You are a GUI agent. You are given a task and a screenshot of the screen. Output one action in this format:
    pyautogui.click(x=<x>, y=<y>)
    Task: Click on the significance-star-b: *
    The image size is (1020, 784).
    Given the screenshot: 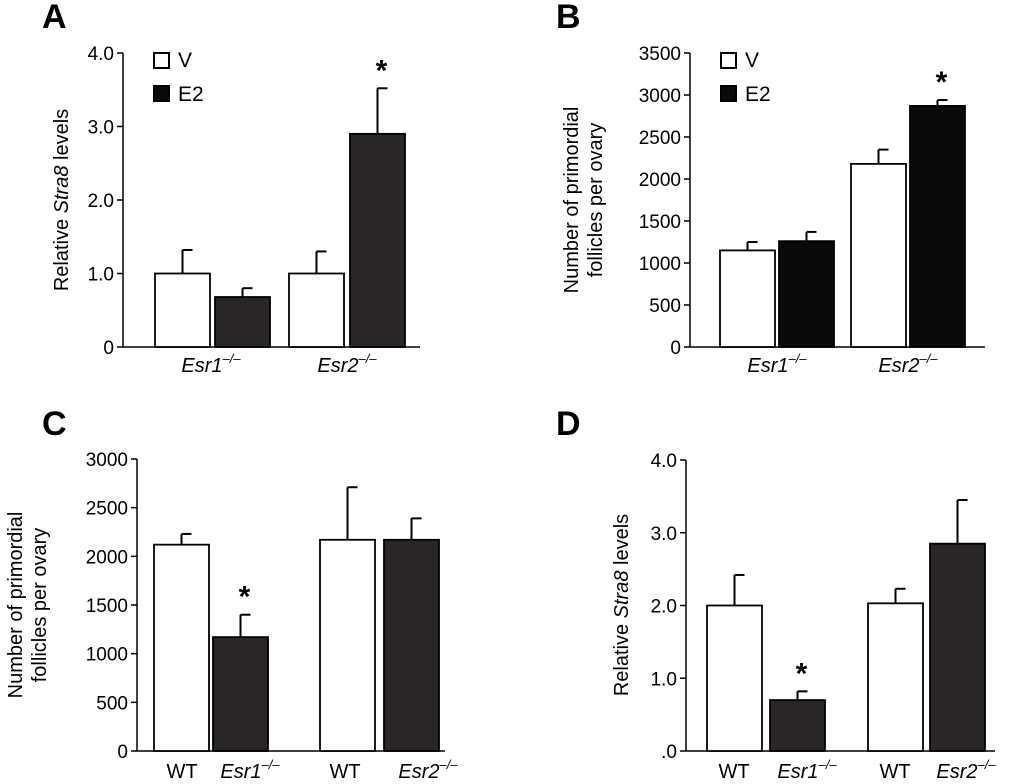 What is the action you would take?
    pyautogui.click(x=942, y=82)
    